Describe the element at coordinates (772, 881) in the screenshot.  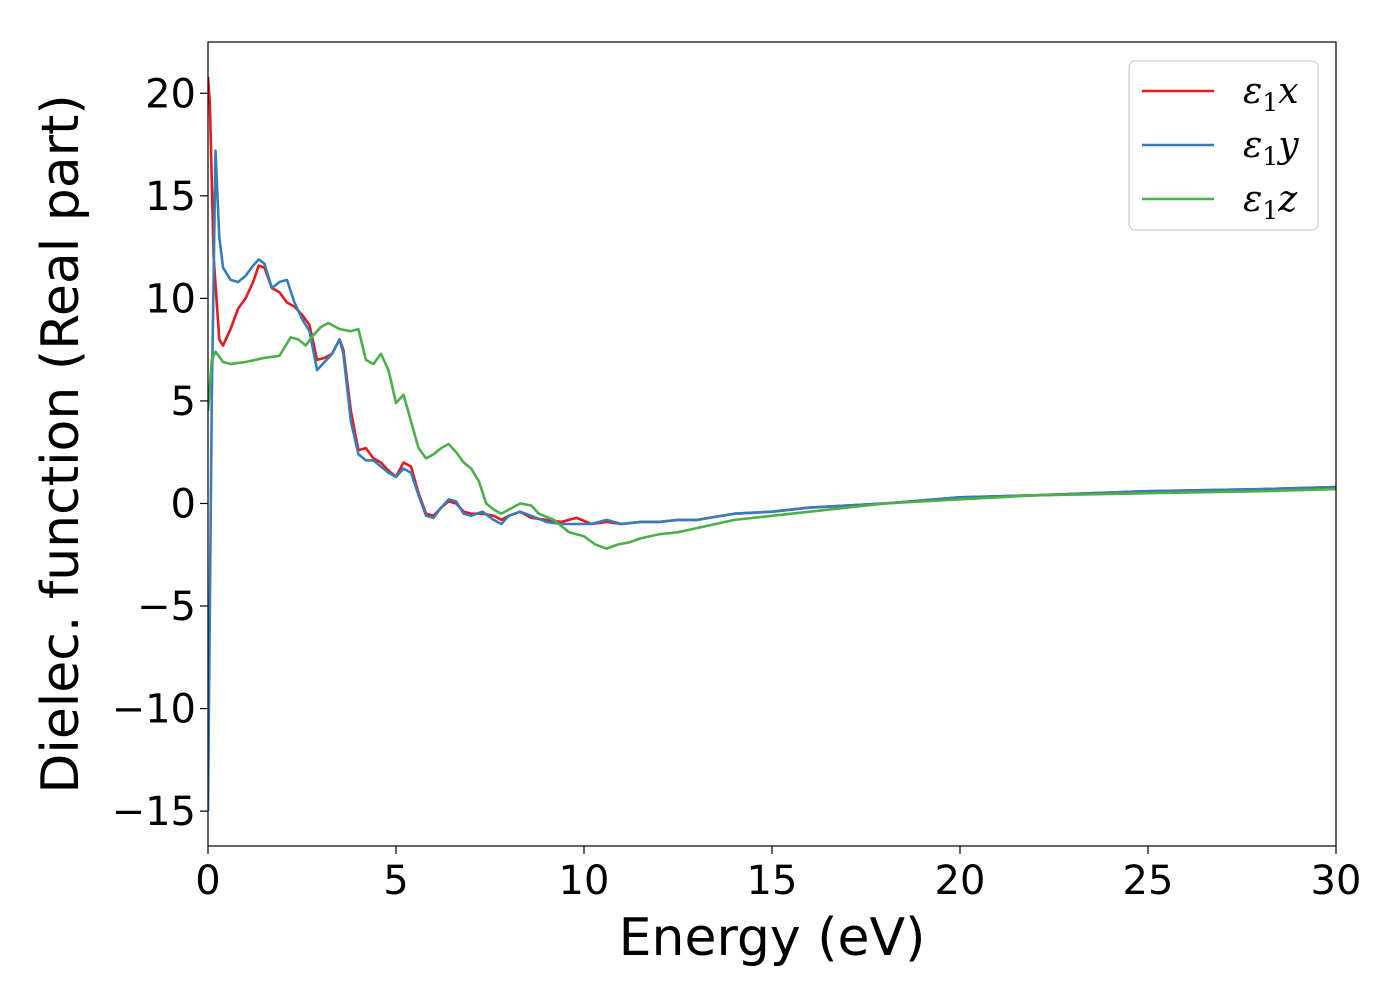
I see `x-tick-label: 15` at that location.